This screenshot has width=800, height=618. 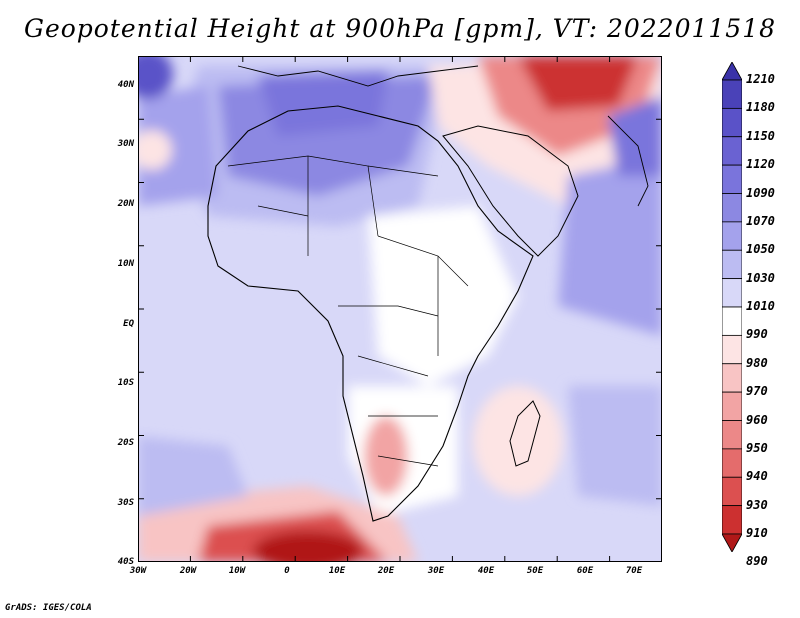 What do you see at coordinates (155, 77) in the screenshot?
I see `field-atlantic-corner` at bounding box center [155, 77].